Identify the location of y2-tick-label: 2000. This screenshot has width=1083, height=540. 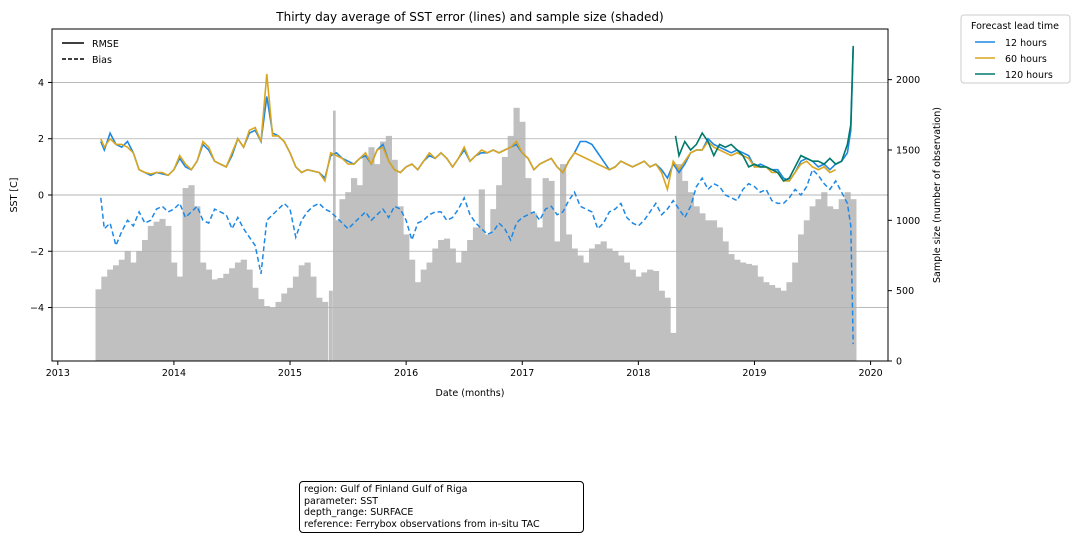
(908, 80).